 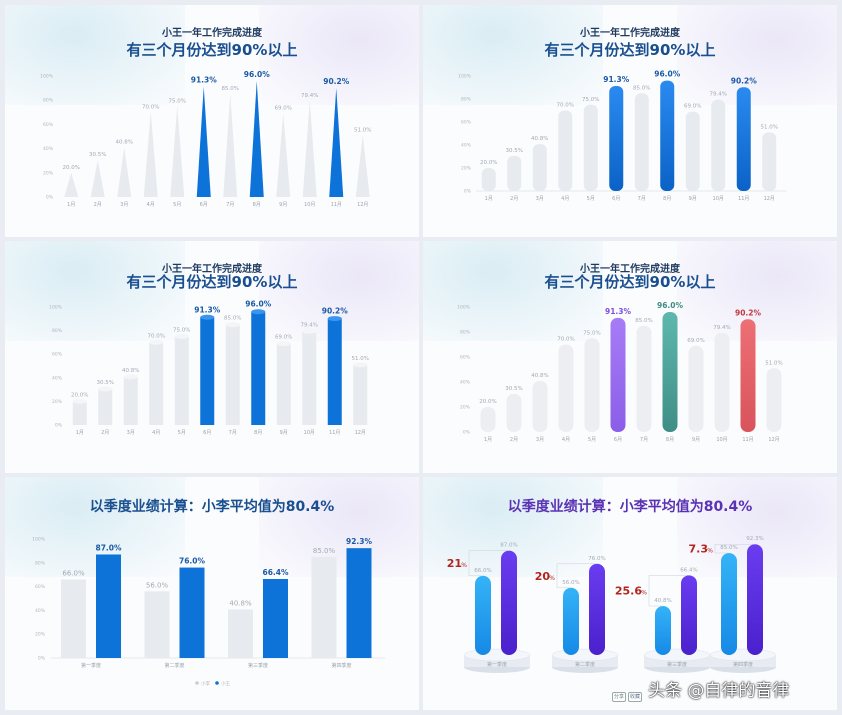 What do you see at coordinates (79, 395) in the screenshot?
I see `data-label: 20.0%` at bounding box center [79, 395].